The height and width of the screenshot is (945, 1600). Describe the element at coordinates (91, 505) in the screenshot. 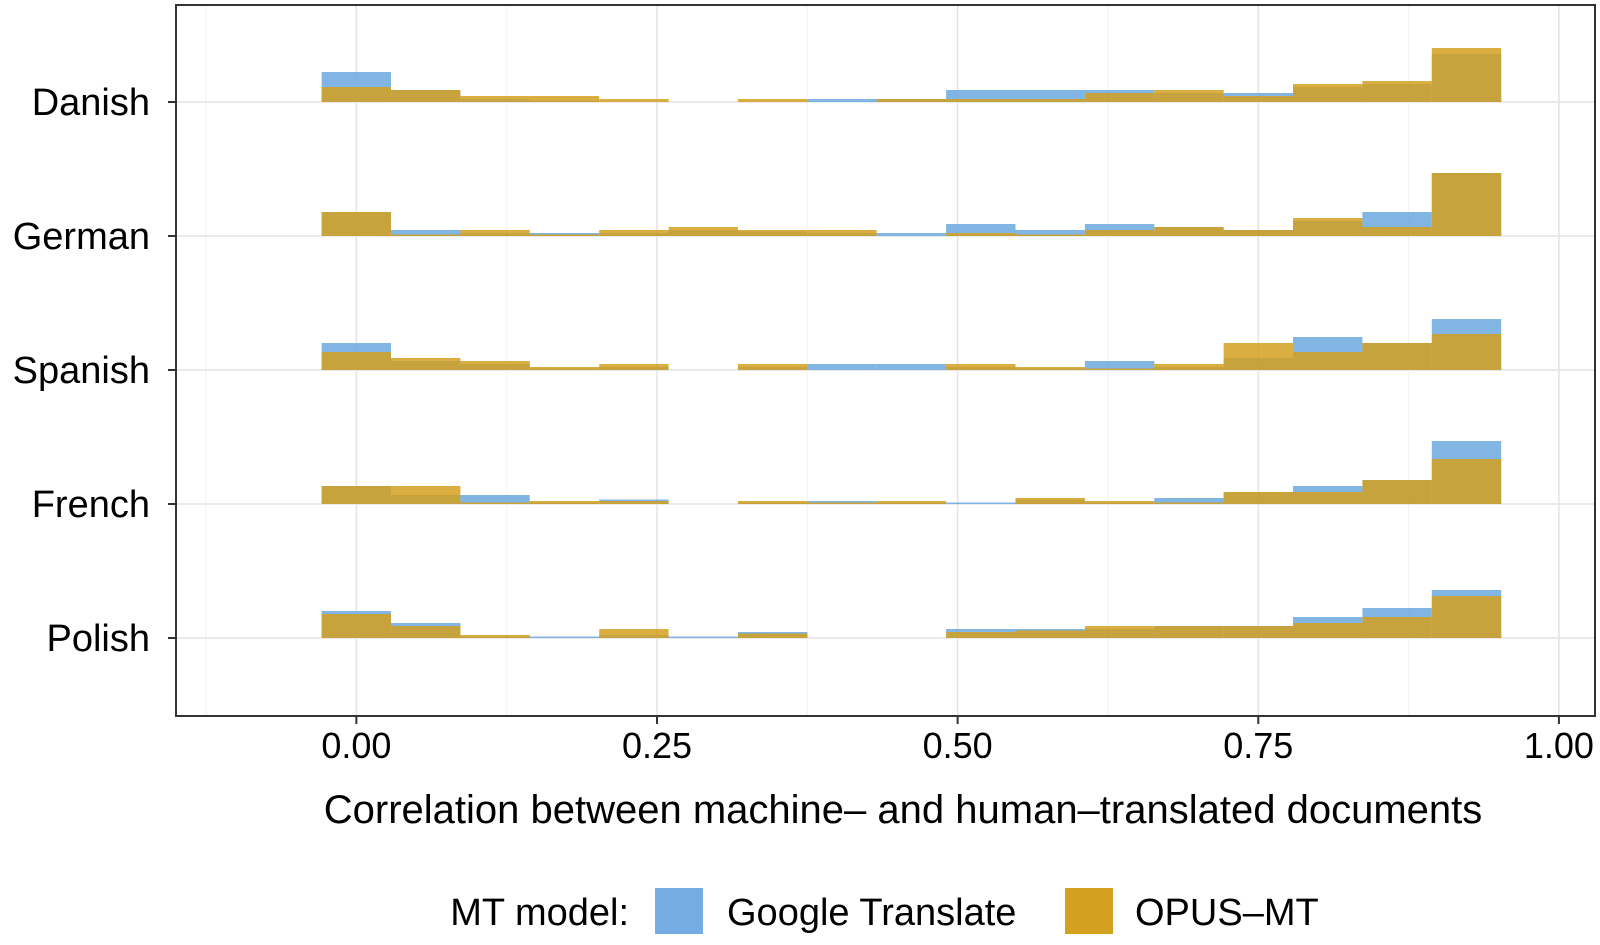

I see `y-tick-label-french: French` at that location.